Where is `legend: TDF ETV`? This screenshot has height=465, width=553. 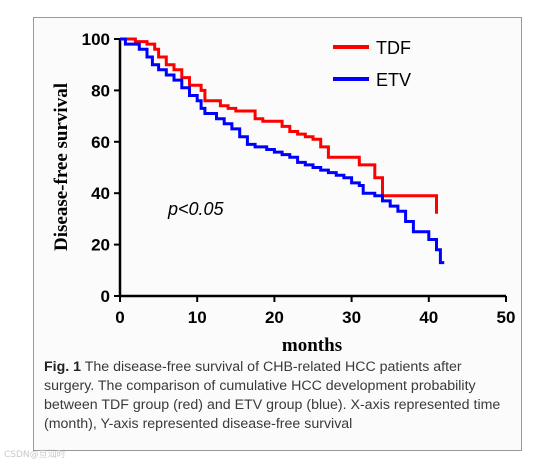 legend: TDF ETV is located at coordinates (372, 64).